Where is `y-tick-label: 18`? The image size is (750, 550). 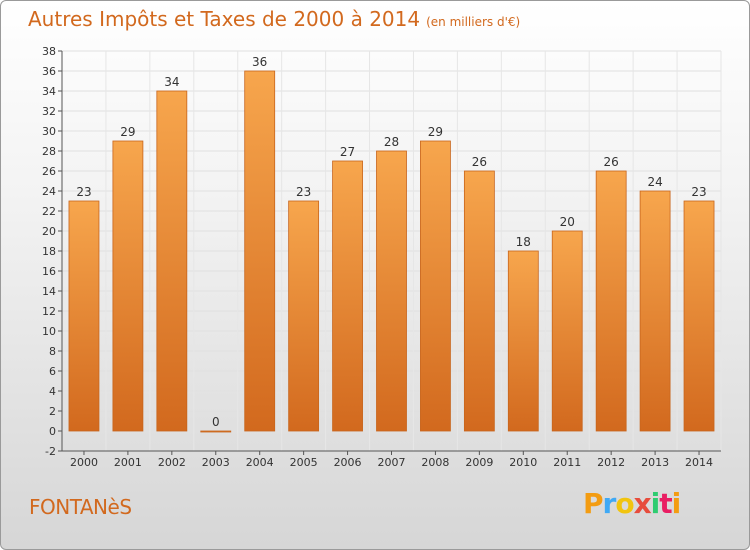
y-tick-label: 18 is located at coordinates (49, 251).